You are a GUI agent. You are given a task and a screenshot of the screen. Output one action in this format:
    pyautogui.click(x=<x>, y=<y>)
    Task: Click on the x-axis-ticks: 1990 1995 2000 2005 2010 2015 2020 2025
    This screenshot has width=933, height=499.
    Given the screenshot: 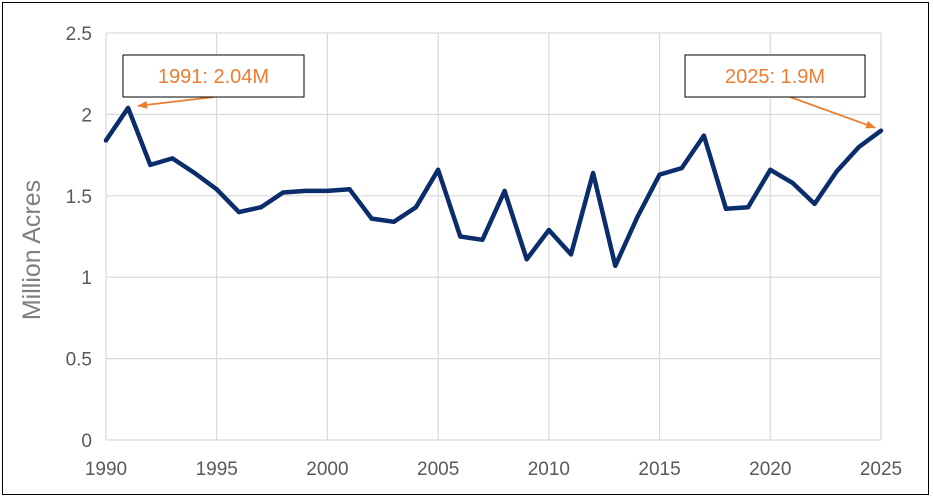 What is the action you would take?
    pyautogui.click(x=493, y=469)
    